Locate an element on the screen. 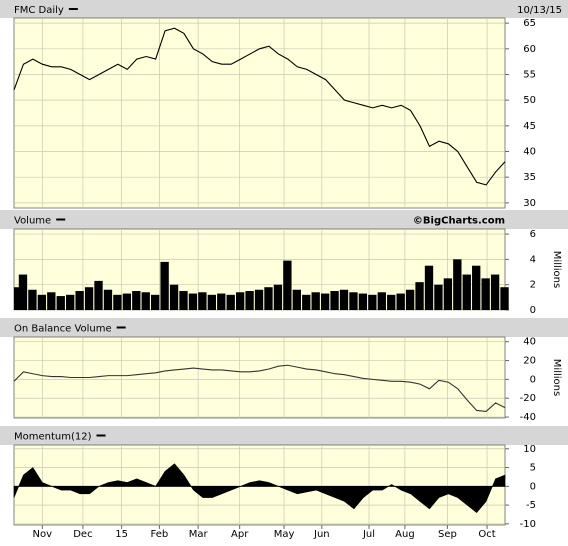  y-tick-label: -5 is located at coordinates (531, 505).